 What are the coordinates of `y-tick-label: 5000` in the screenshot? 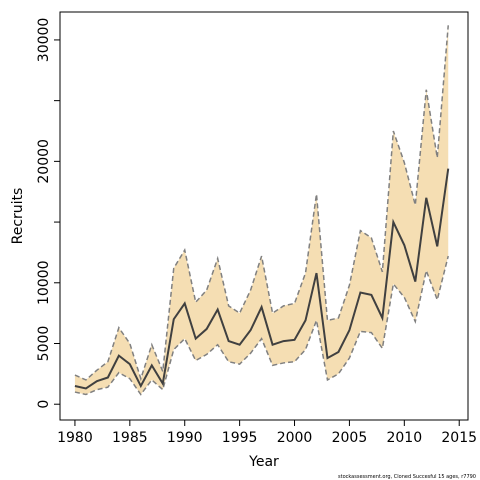 It's located at (44, 344).